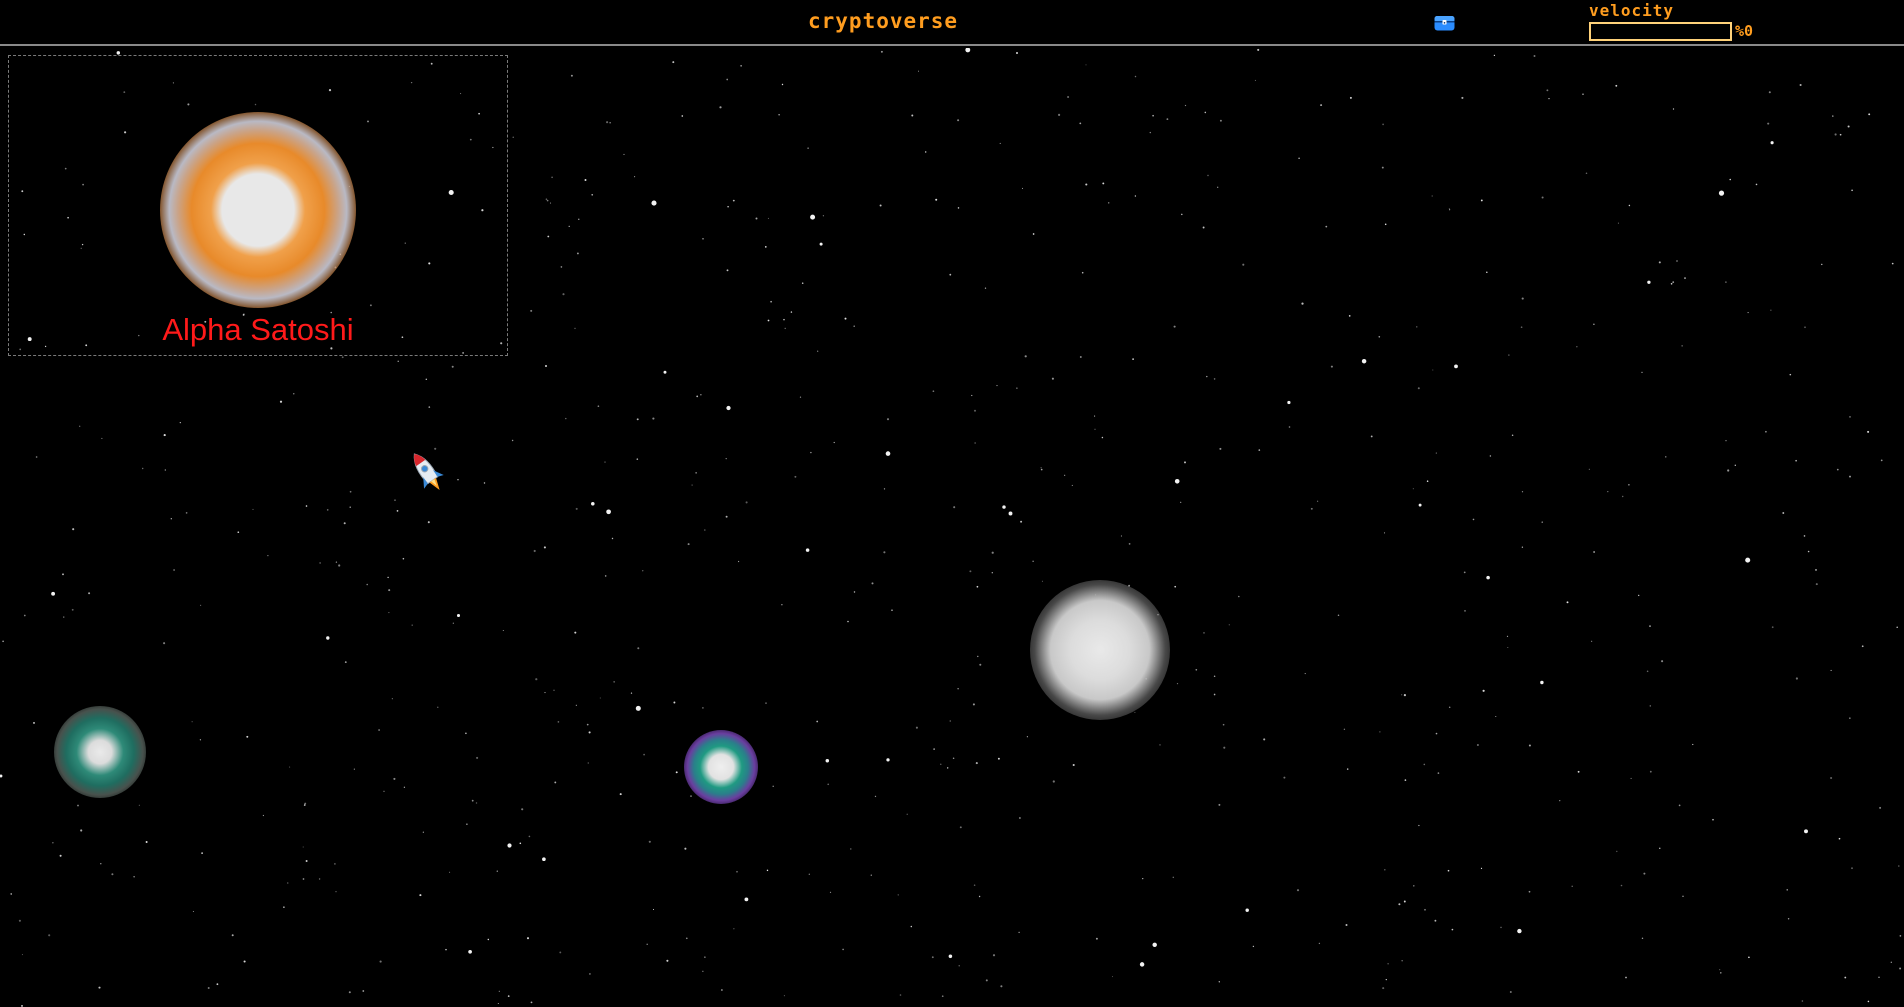  What do you see at coordinates (1444, 22) in the screenshot?
I see `treasure-chest-icon` at bounding box center [1444, 22].